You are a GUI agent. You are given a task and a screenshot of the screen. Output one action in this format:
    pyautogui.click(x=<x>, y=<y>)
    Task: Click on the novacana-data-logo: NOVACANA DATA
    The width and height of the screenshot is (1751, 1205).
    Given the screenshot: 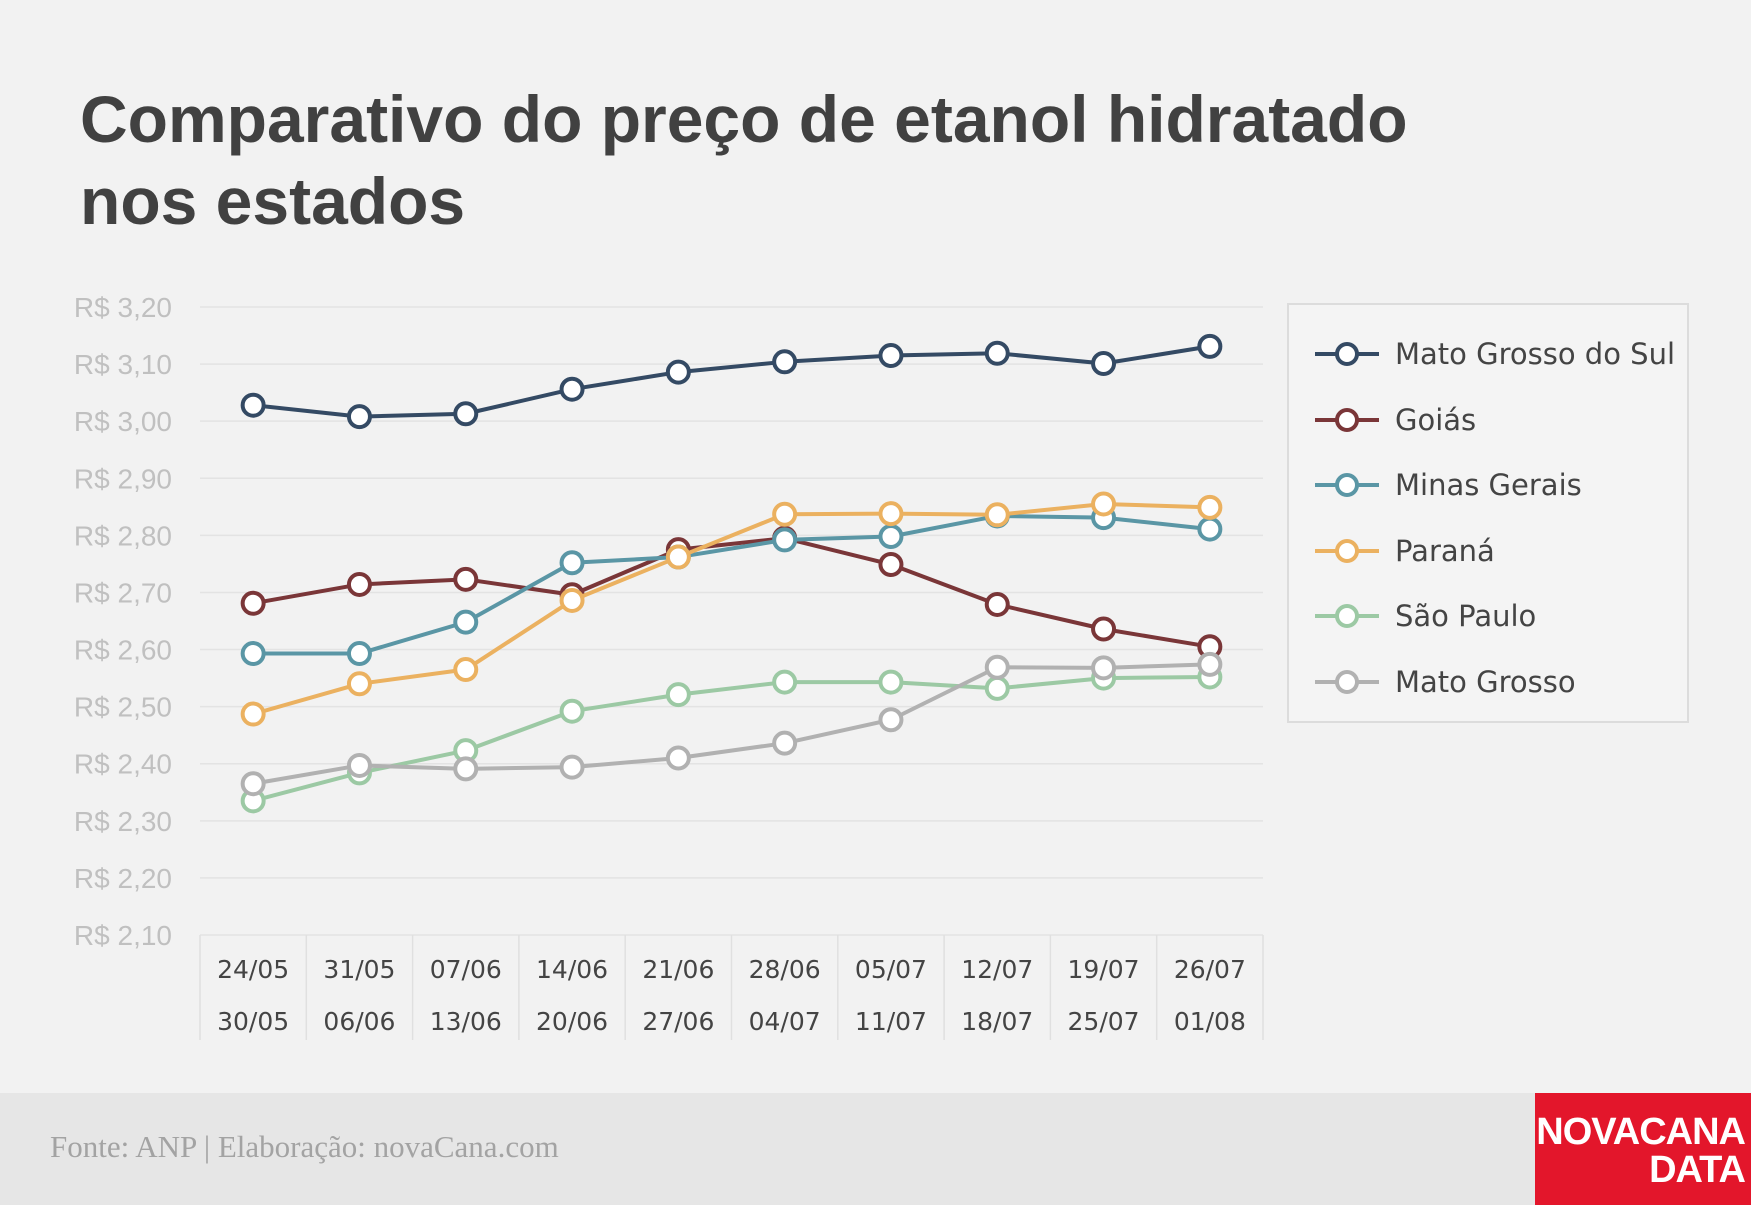 What is the action you would take?
    pyautogui.click(x=1643, y=1149)
    